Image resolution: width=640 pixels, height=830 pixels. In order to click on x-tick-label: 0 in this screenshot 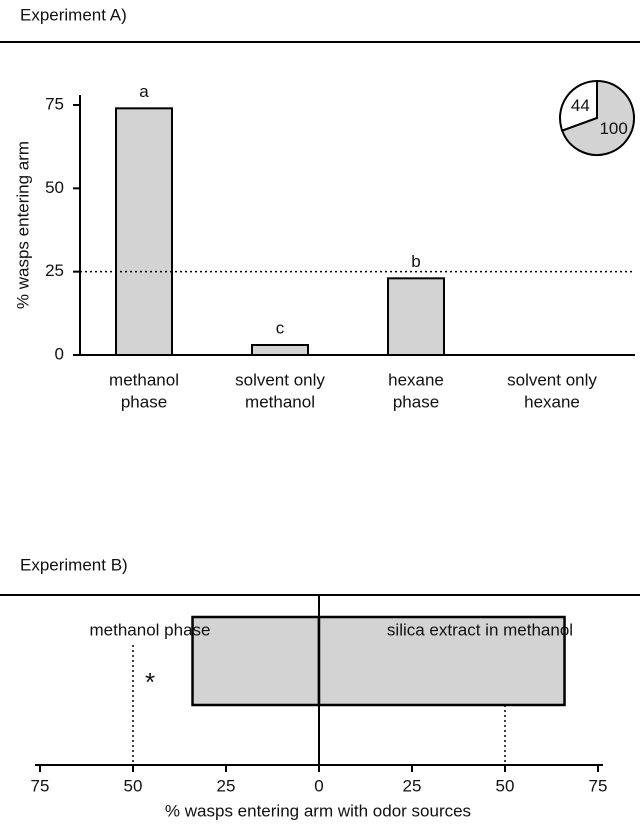, I will do `click(318, 785)`.